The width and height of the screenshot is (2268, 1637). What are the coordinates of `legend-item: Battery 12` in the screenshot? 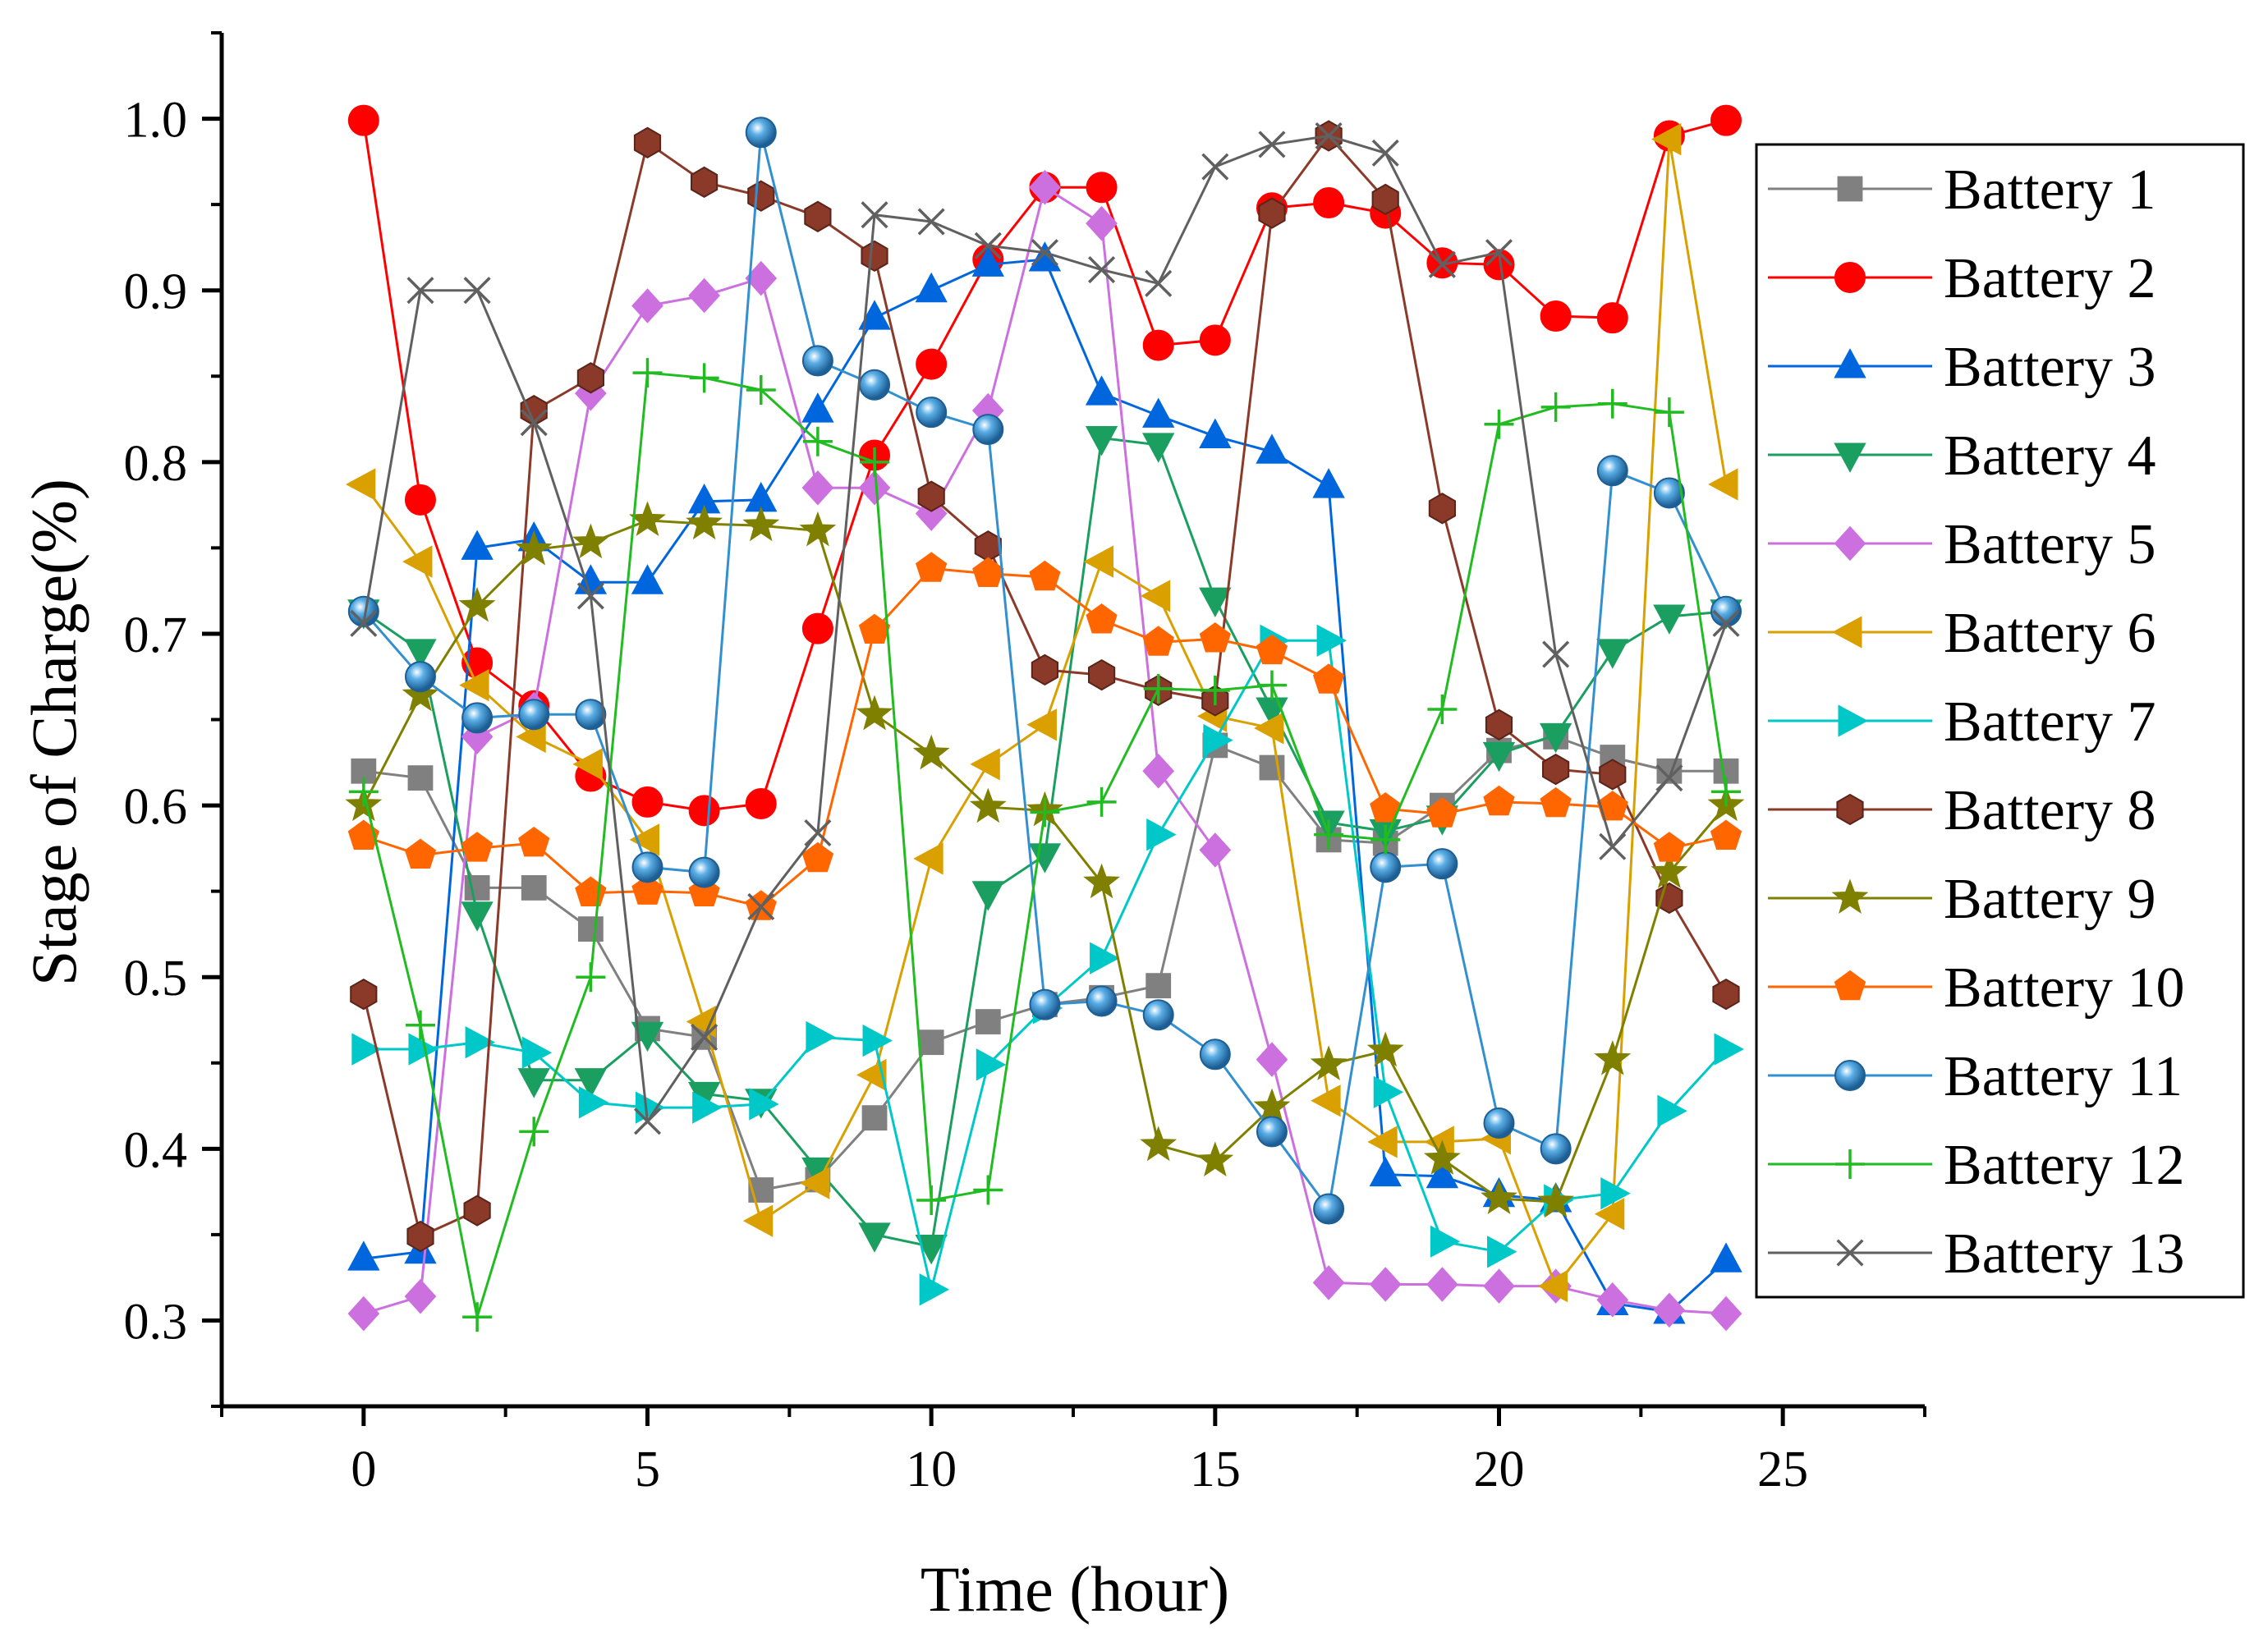 It's located at (1976, 1165).